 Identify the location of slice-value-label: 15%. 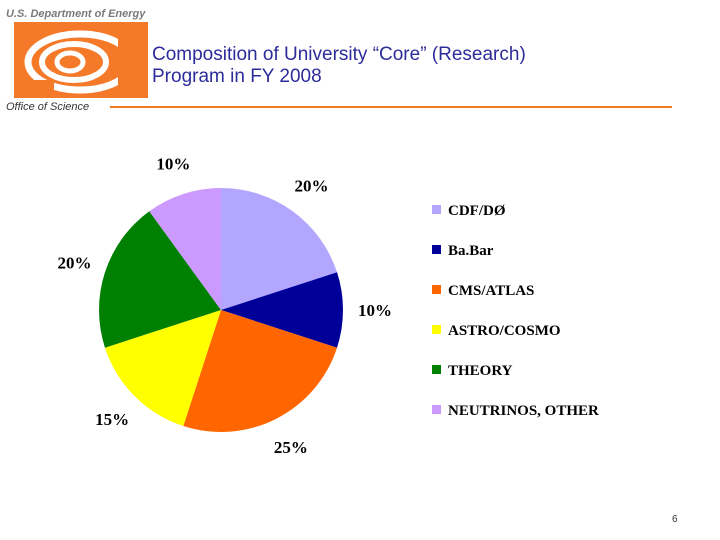
(112, 419).